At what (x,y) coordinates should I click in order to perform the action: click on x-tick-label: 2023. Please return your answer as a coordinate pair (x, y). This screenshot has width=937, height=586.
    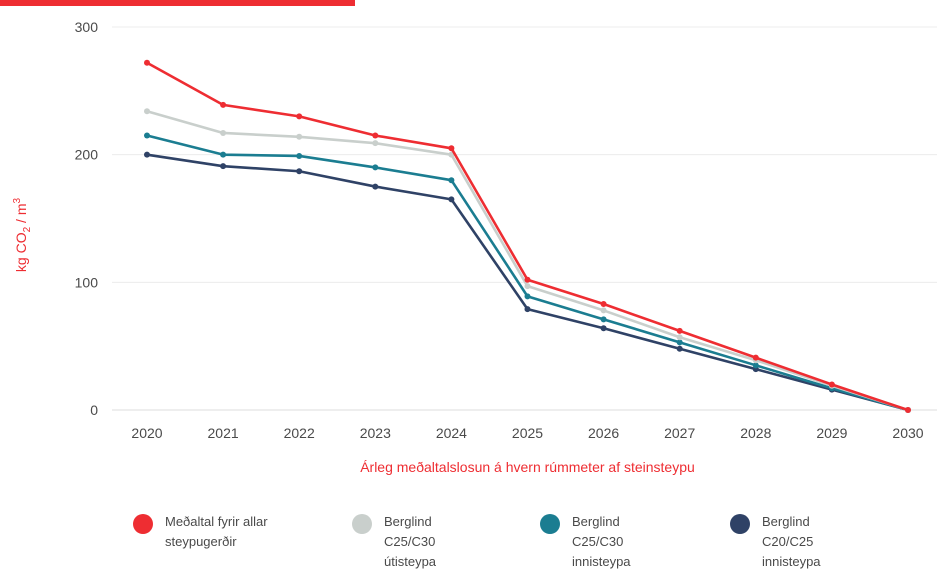
    Looking at the image, I should click on (375, 433).